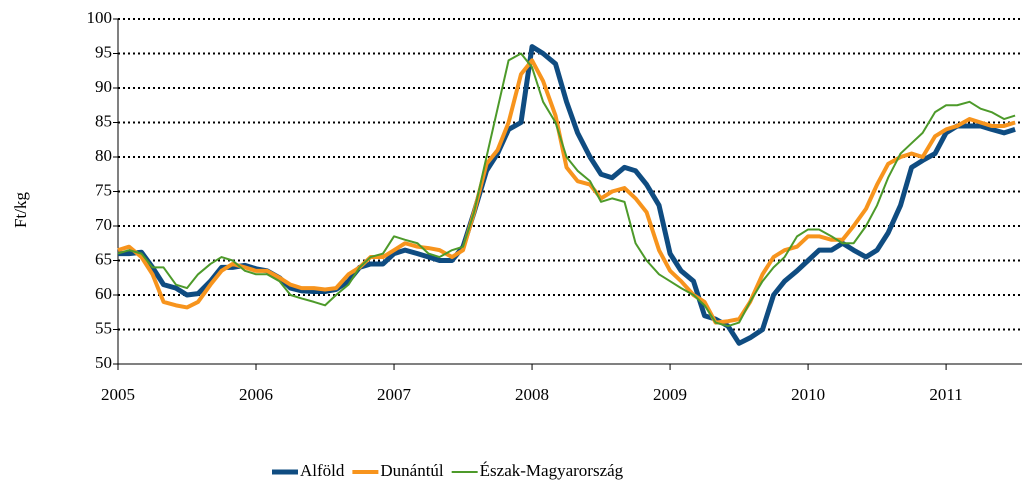 The height and width of the screenshot is (486, 1022). What do you see at coordinates (412, 470) in the screenshot?
I see `legend-label: Dunántúl` at bounding box center [412, 470].